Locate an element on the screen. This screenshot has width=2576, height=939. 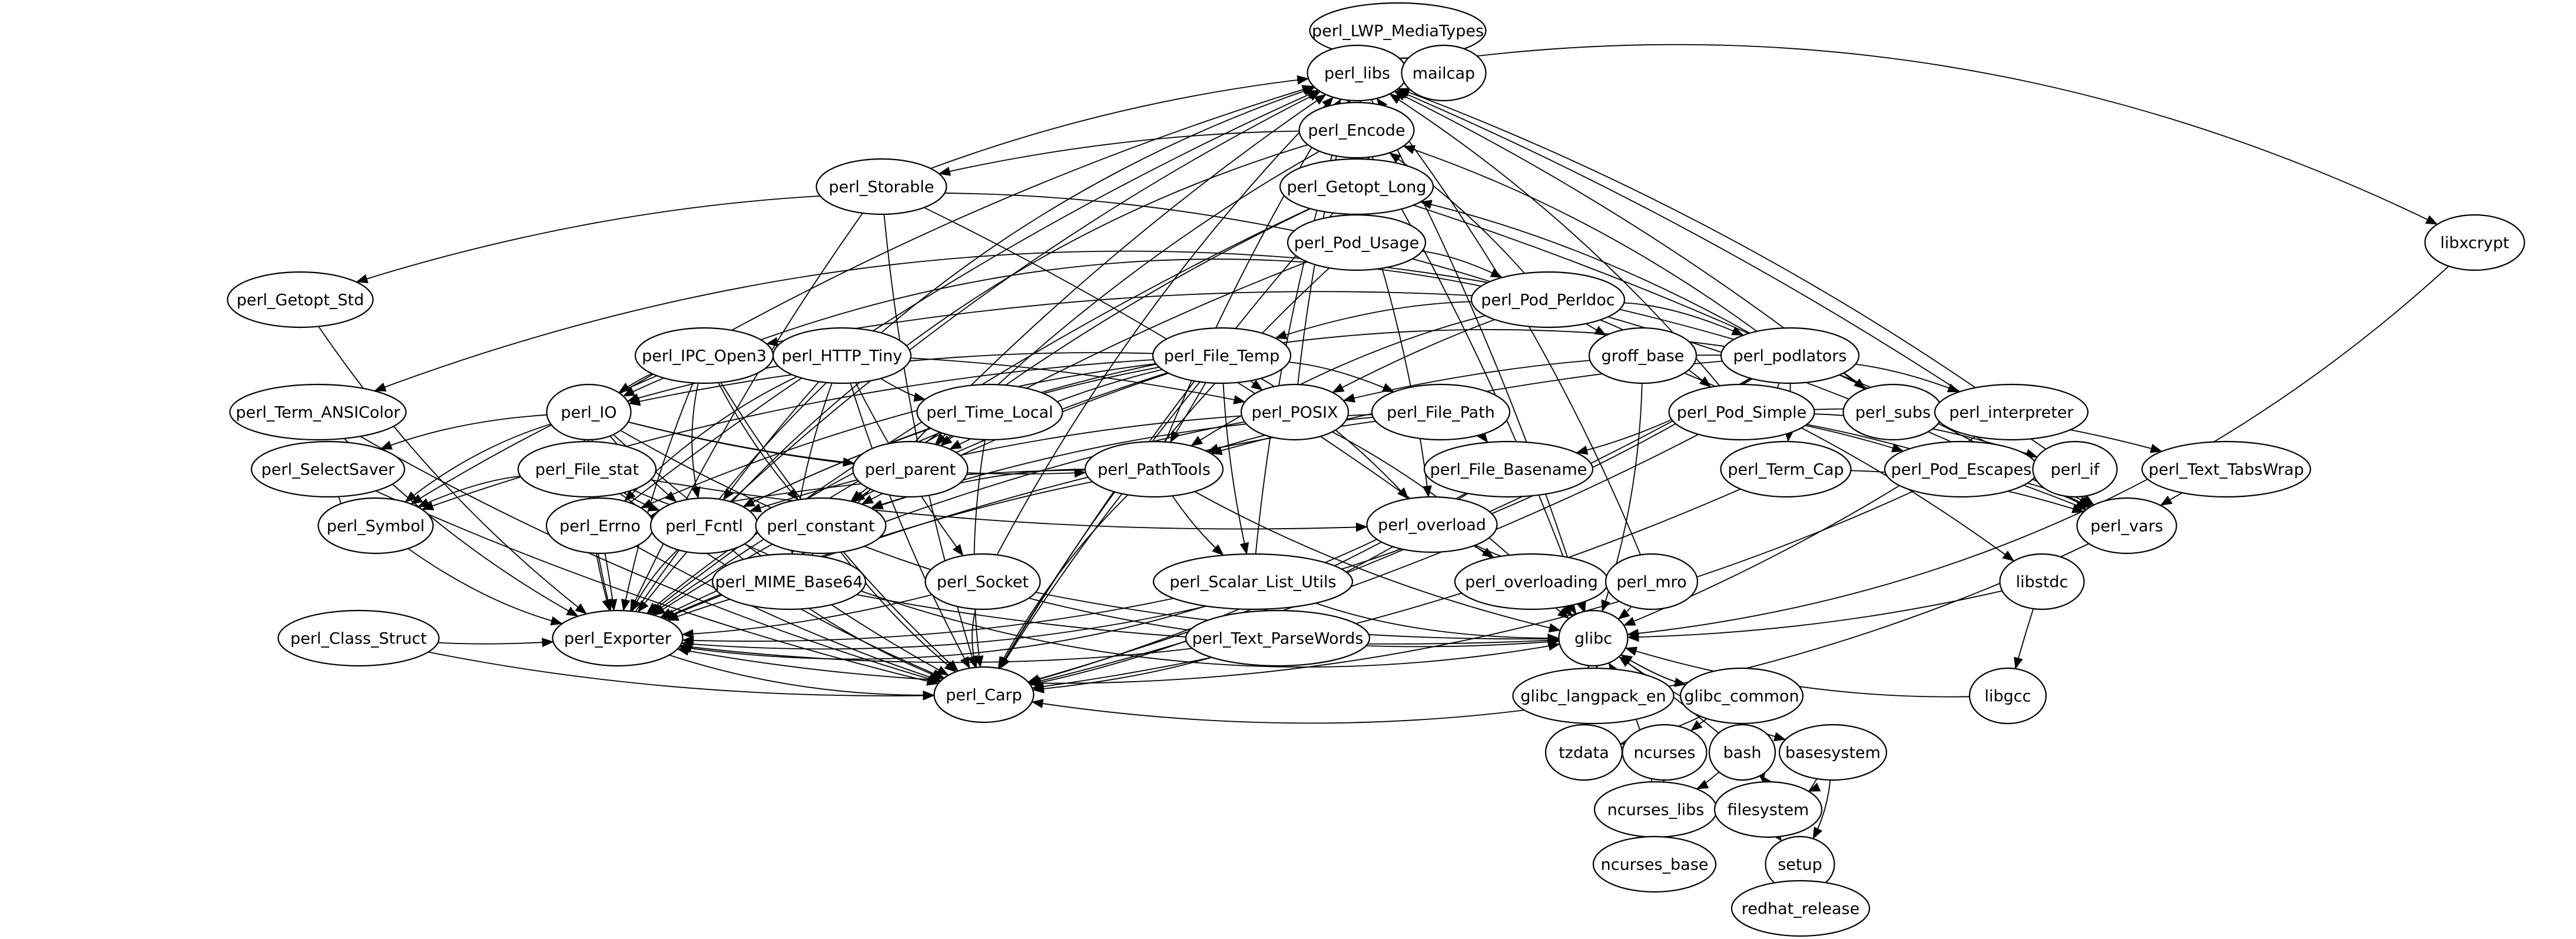
graph-node-perl_Getopt_Long: perl_Getopt_Long is located at coordinates (1356, 186).